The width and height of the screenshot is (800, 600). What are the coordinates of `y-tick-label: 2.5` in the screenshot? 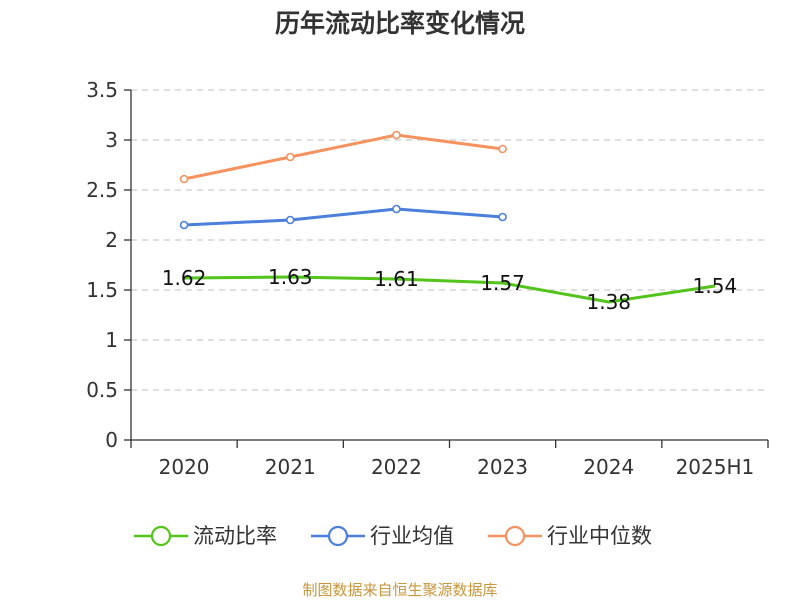 It's located at (102, 190).